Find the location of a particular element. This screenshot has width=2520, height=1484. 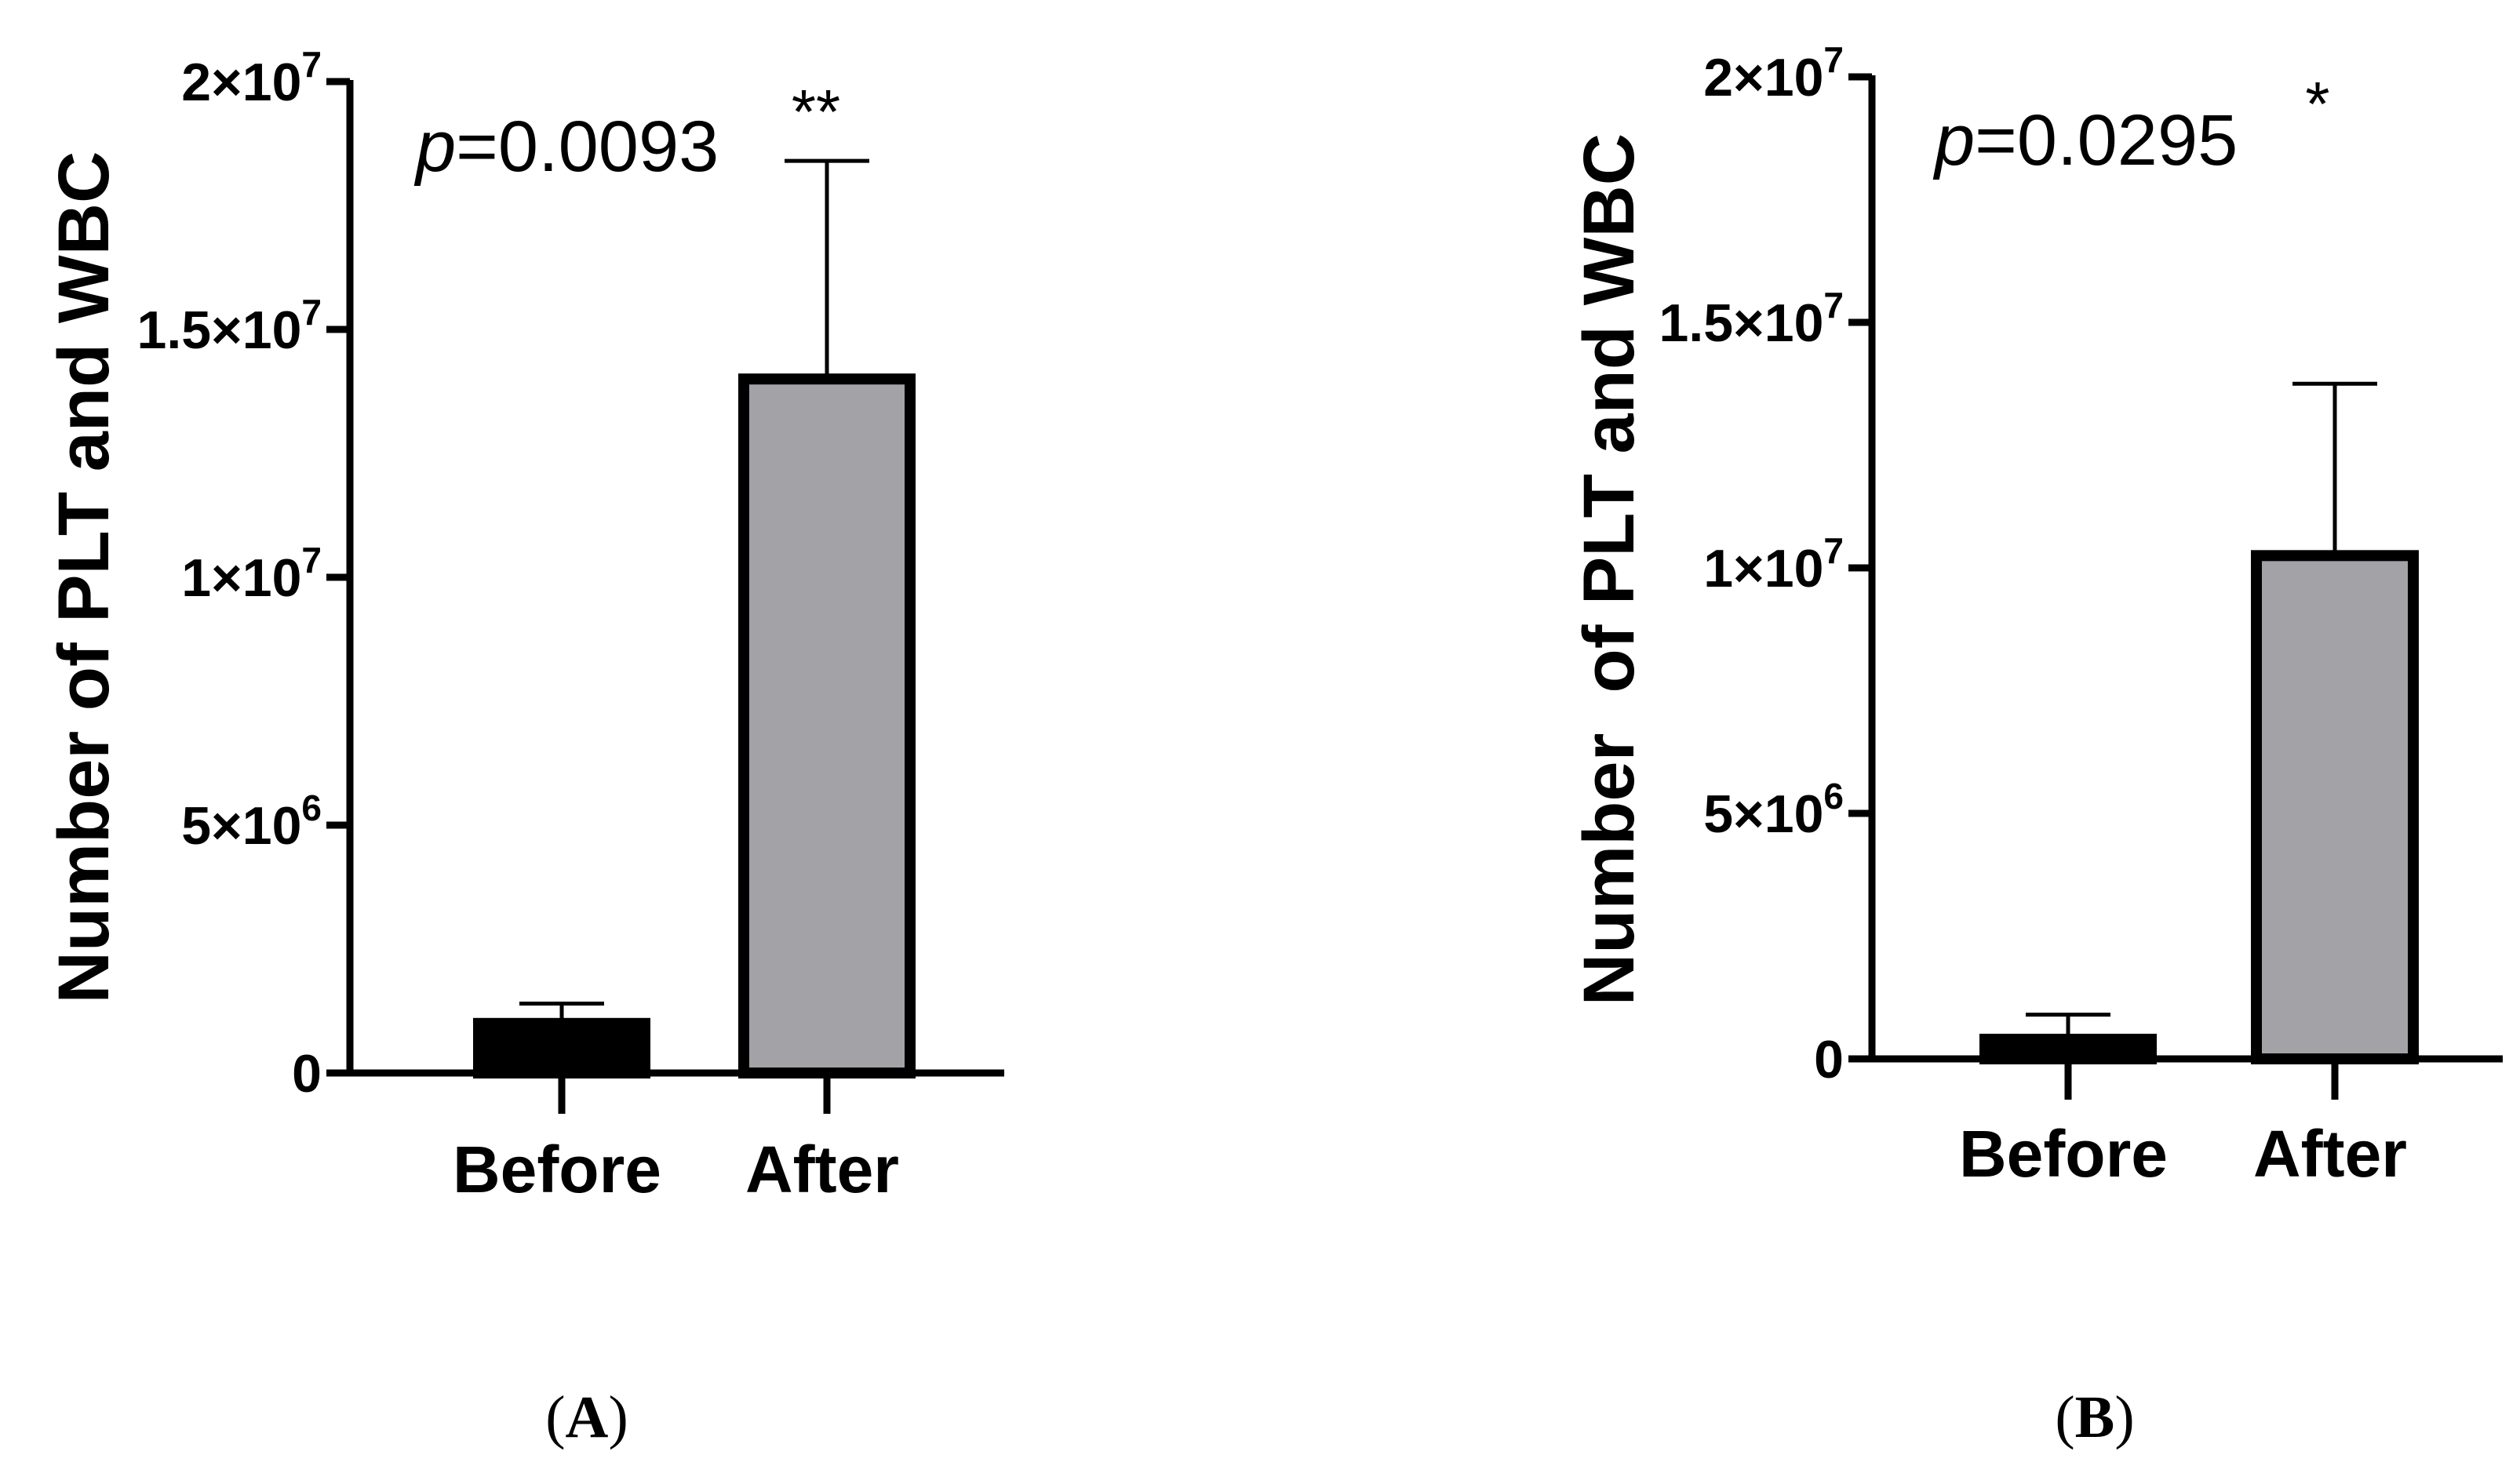

p-value-annotation: p=0.0093 is located at coordinates (566, 147).